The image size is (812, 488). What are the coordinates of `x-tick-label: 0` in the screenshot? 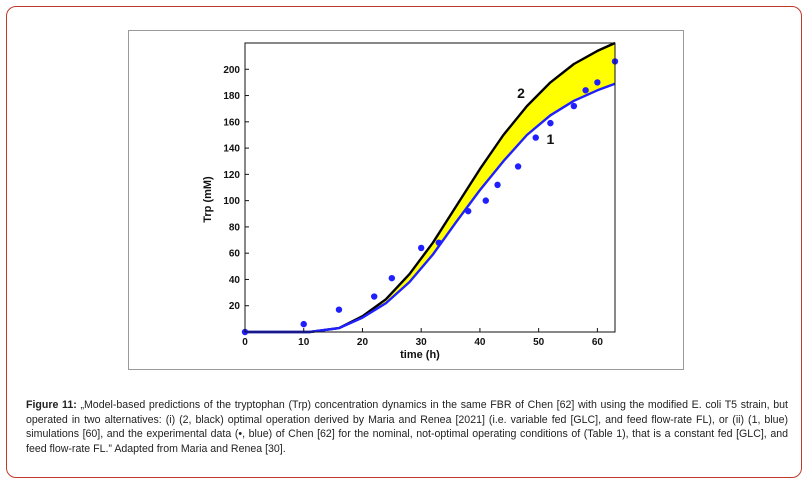 It's located at (245, 342).